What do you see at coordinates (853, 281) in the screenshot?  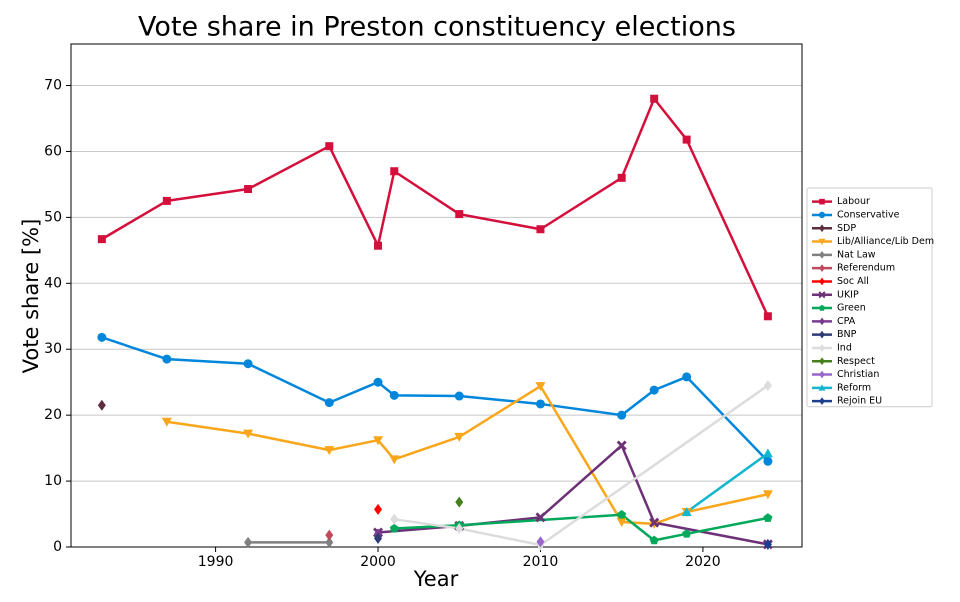 I see `legend-label: Soc All` at bounding box center [853, 281].